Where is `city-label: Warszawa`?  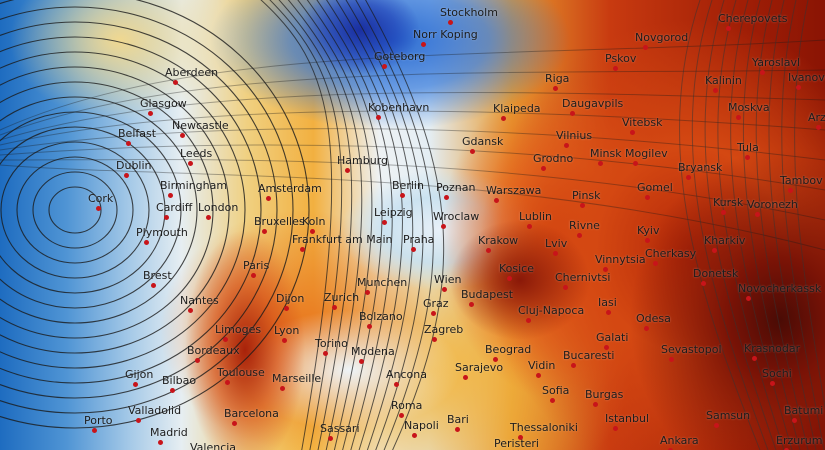 city-label: Warszawa is located at coordinates (514, 190).